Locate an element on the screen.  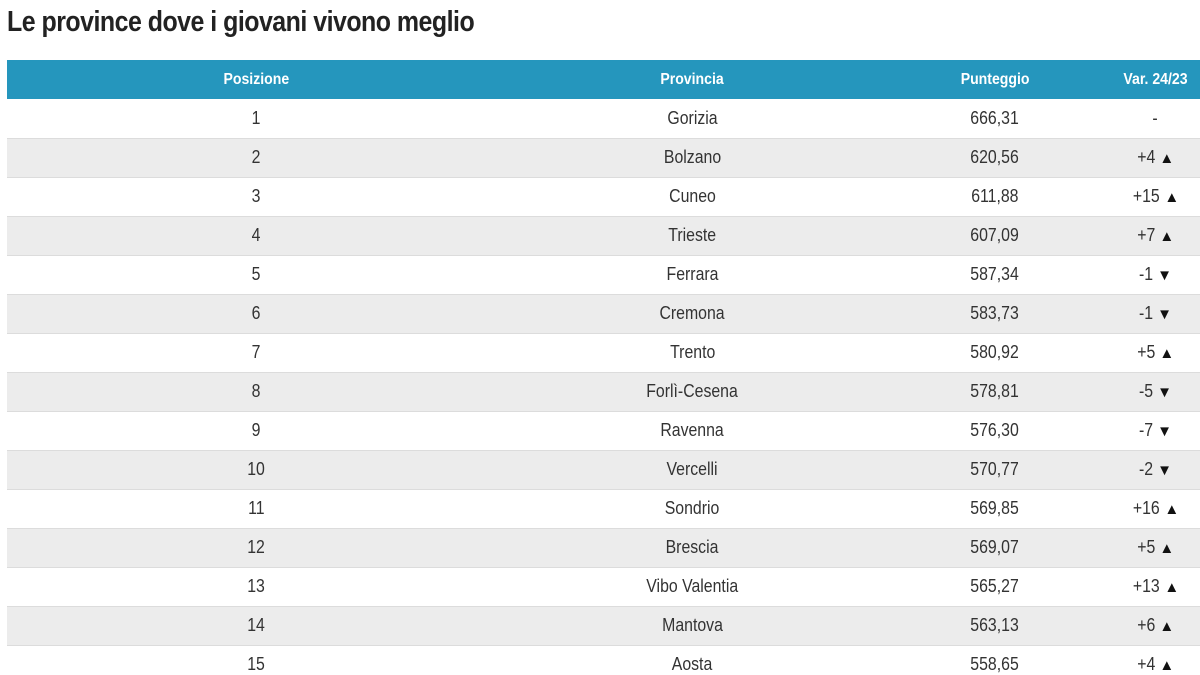
cell-variazione-text: -1 is located at coordinates (1146, 274).